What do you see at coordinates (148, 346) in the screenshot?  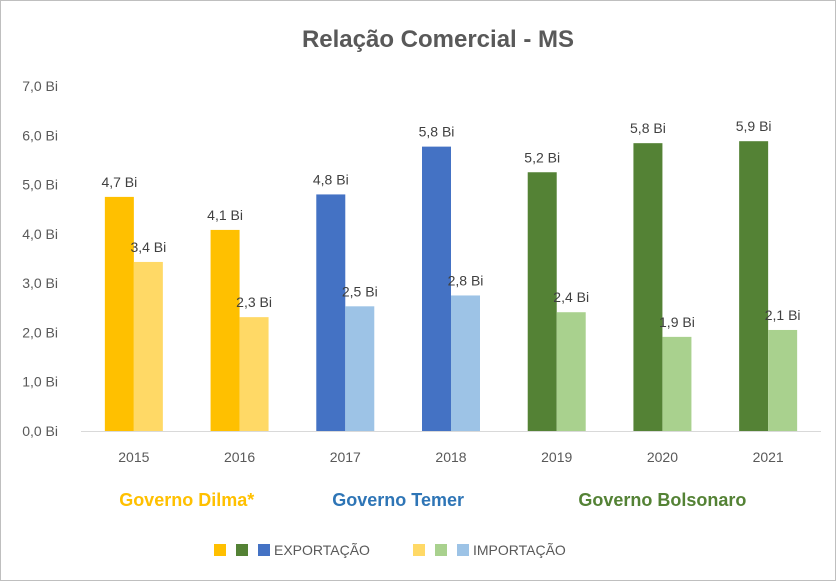 I see `import-bar-2015` at bounding box center [148, 346].